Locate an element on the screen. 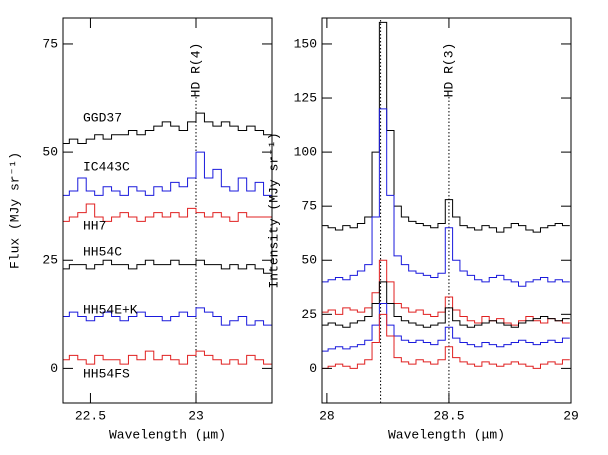  y-axis-label: Intensity (MJy sr⁻¹) is located at coordinates (273, 210).